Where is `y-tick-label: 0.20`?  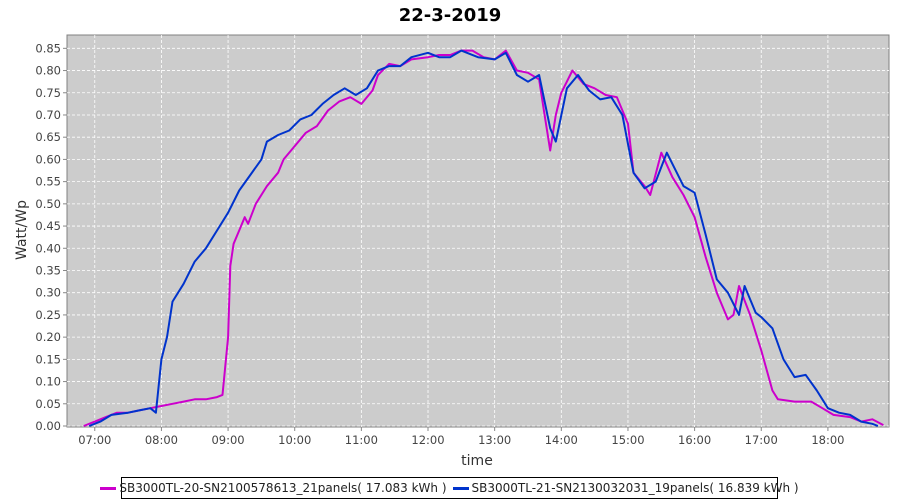
y-tick-label: 0.20 is located at coordinates (48, 337).